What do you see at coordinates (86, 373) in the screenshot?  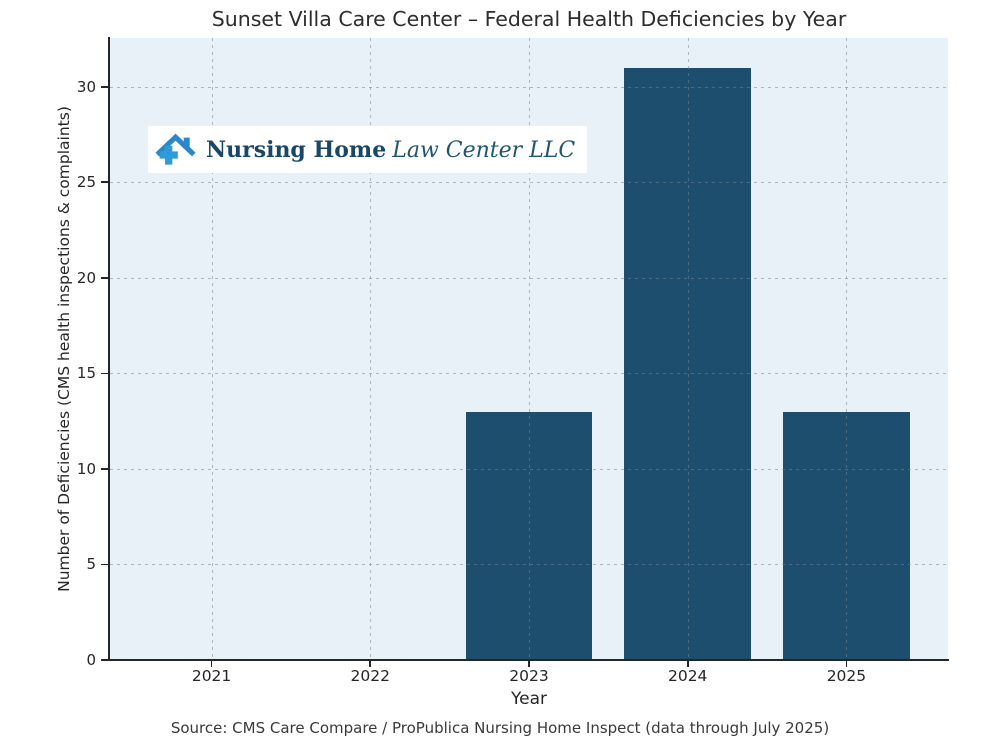 I see `y-tick-label-15: 15` at bounding box center [86, 373].